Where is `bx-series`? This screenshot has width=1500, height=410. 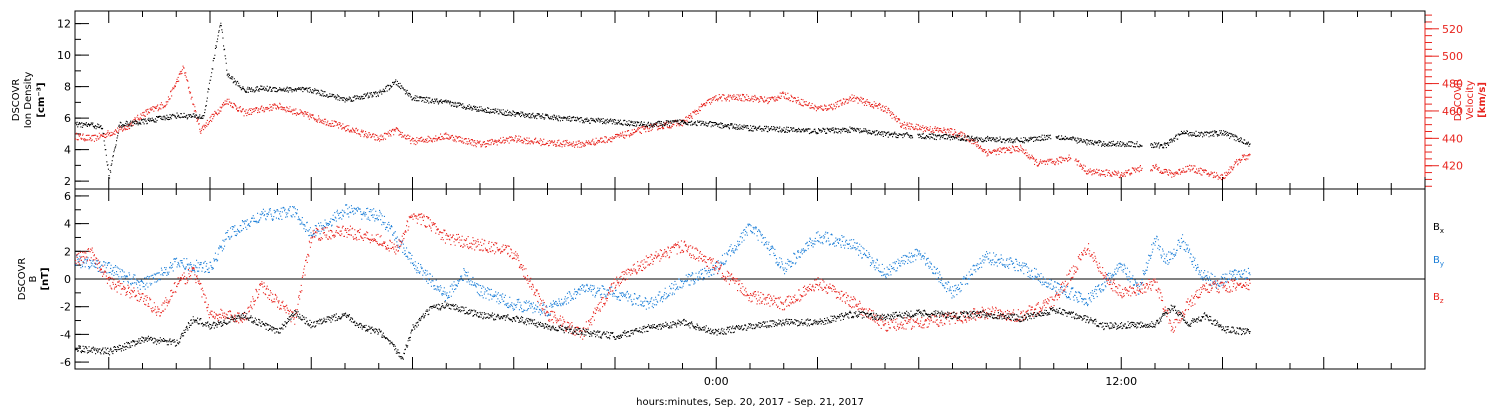 bx-series is located at coordinates (663, 330).